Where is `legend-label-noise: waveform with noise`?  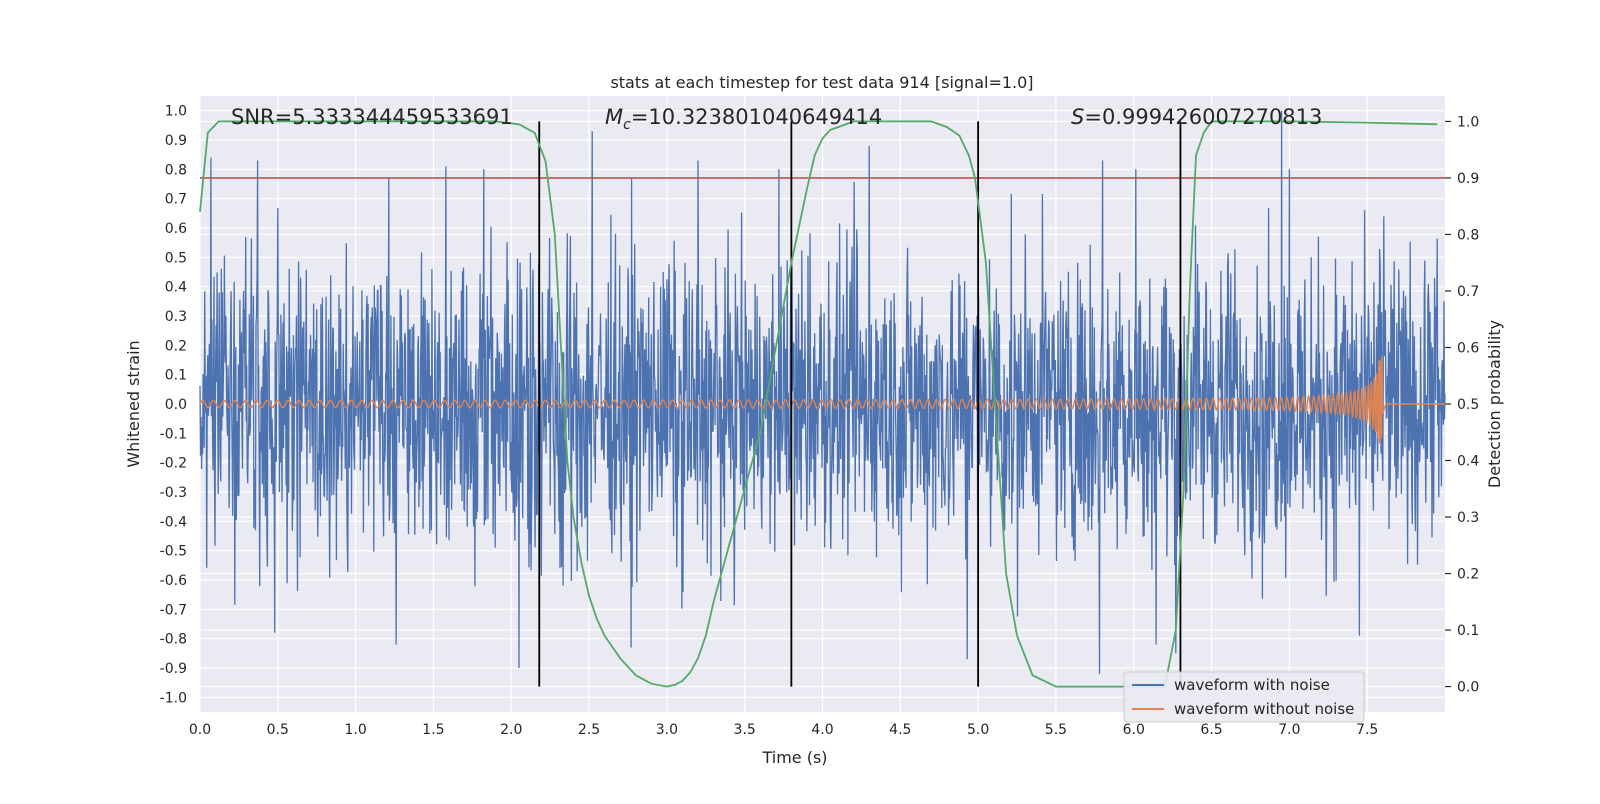 legend-label-noise: waveform with noise is located at coordinates (1252, 685).